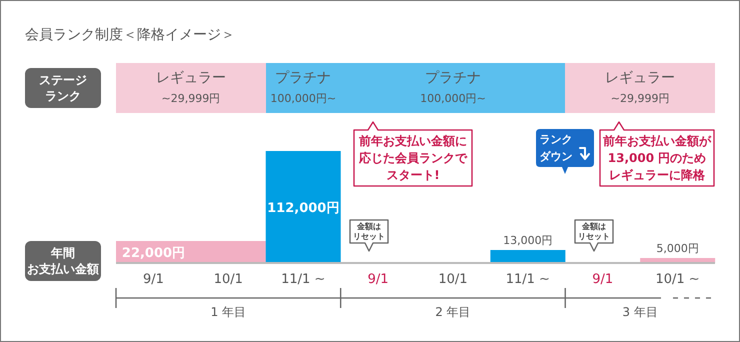 This screenshot has width=740, height=342. Describe the element at coordinates (528, 240) in the screenshot. I see `data-label: 13,000円` at that location.